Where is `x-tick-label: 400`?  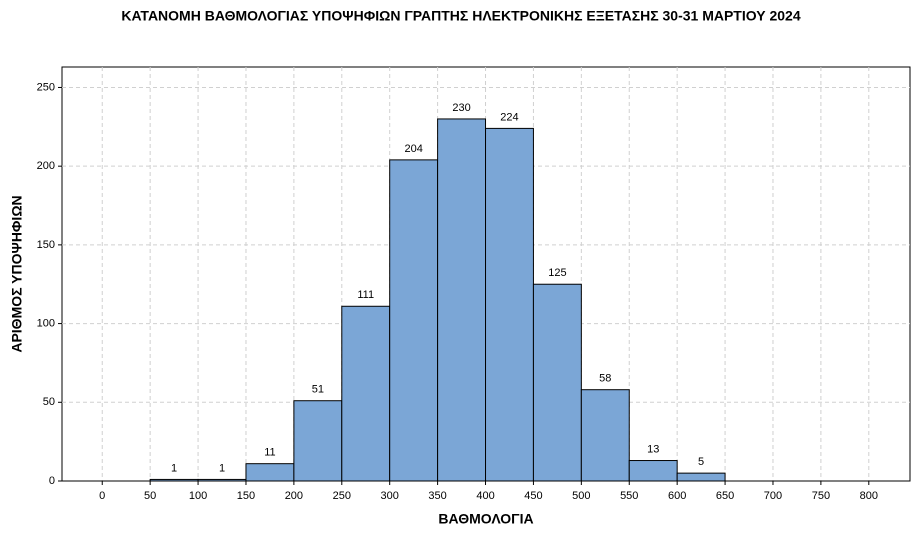 x-tick-label: 400 is located at coordinates (485, 496).